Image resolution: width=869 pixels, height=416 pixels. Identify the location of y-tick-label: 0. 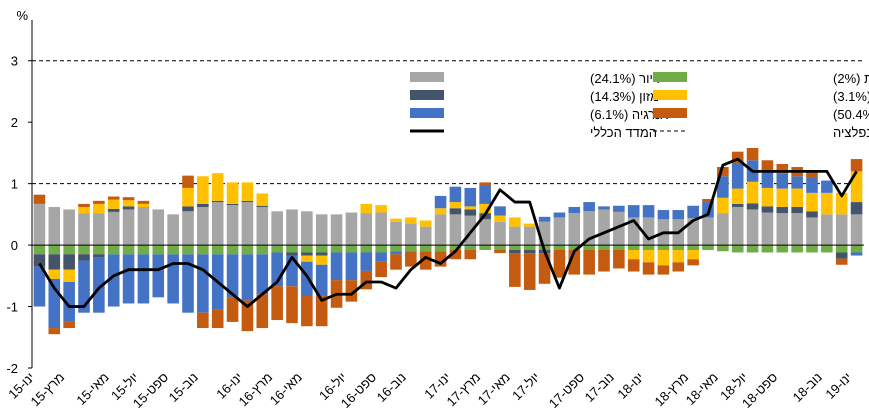
(14, 245).